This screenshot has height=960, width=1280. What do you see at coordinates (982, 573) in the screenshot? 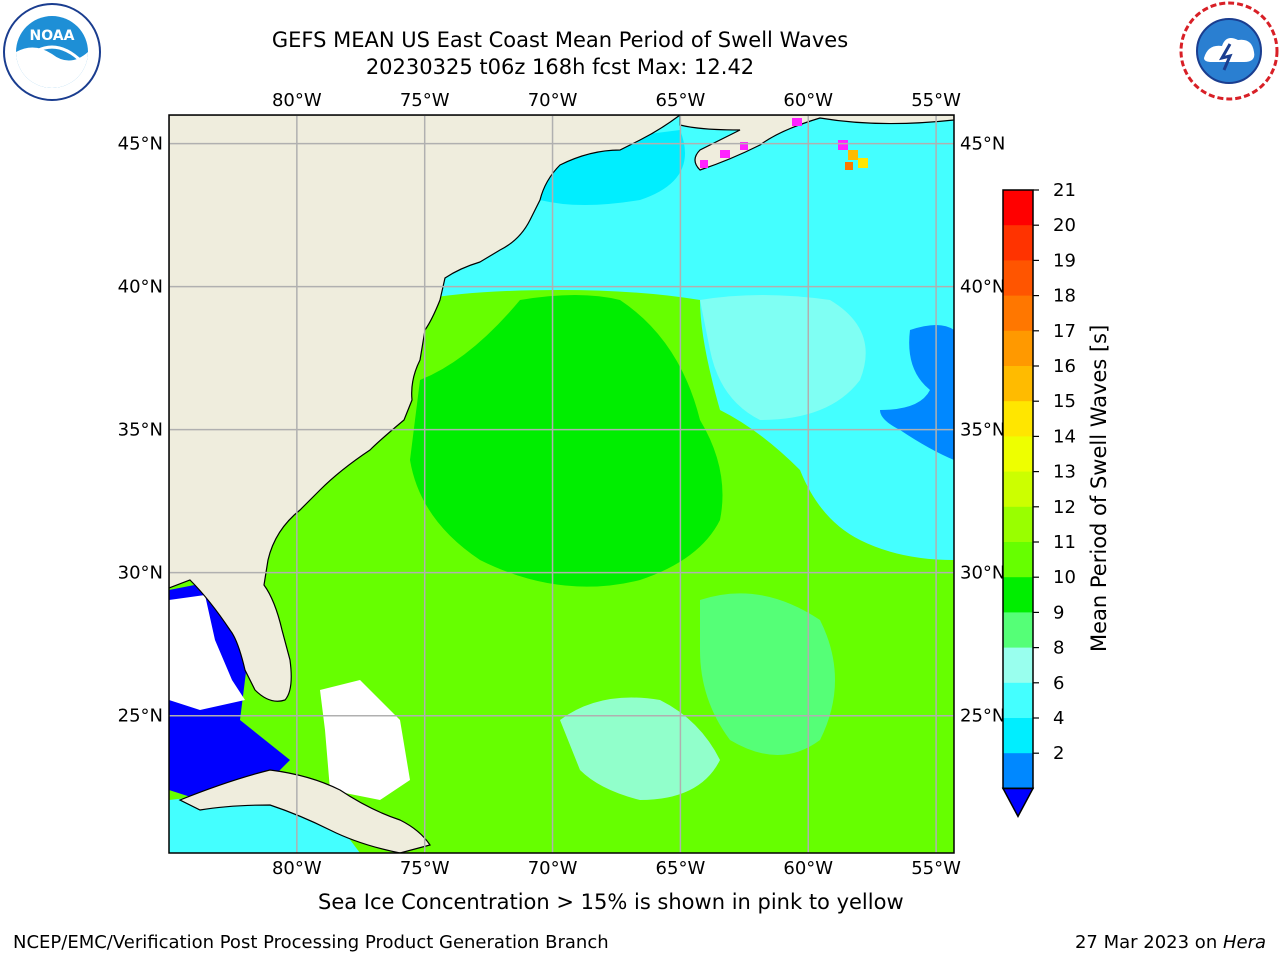
I see `lat-label-right: 30°N` at bounding box center [982, 573].